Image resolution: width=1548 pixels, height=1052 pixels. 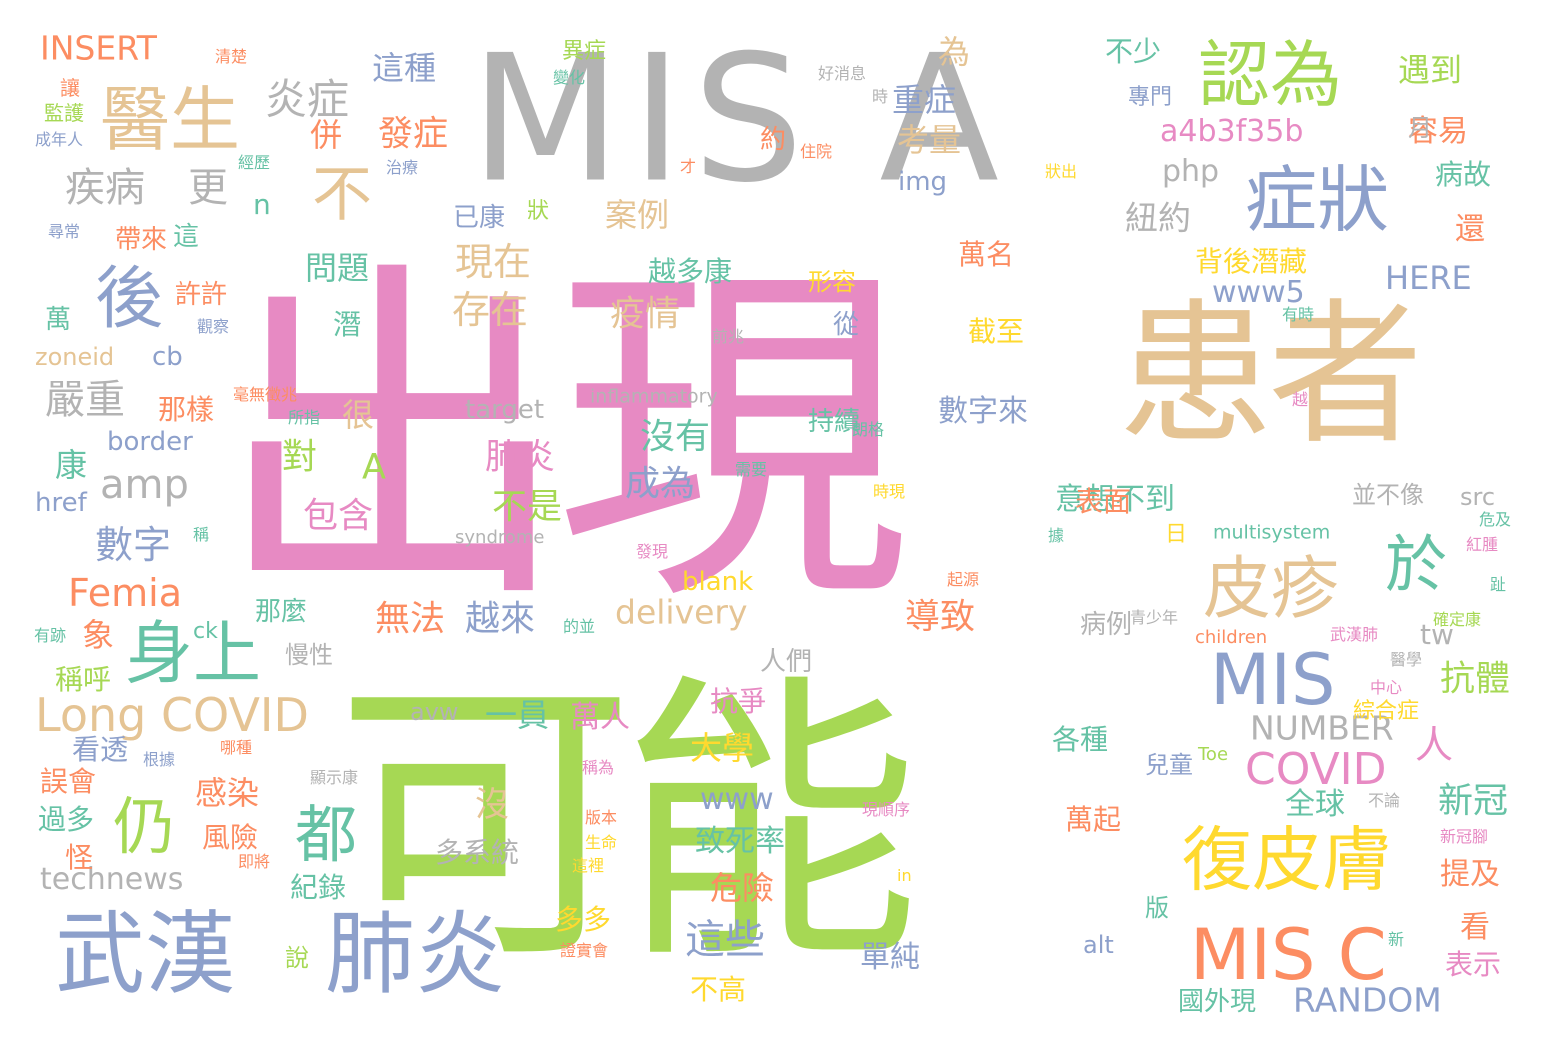 I want to click on word-cloud-word: 認為, so click(x=1270, y=75).